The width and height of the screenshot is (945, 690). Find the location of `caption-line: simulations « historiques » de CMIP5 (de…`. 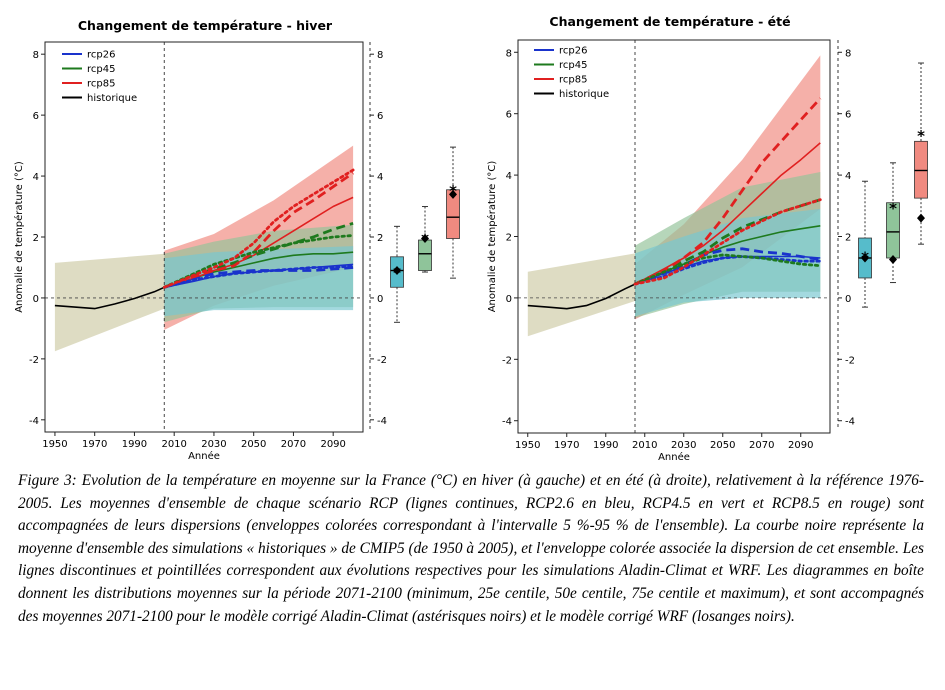

caption-line: simulations « historiques » de CMIP5 (de… is located at coordinates (503, 548).